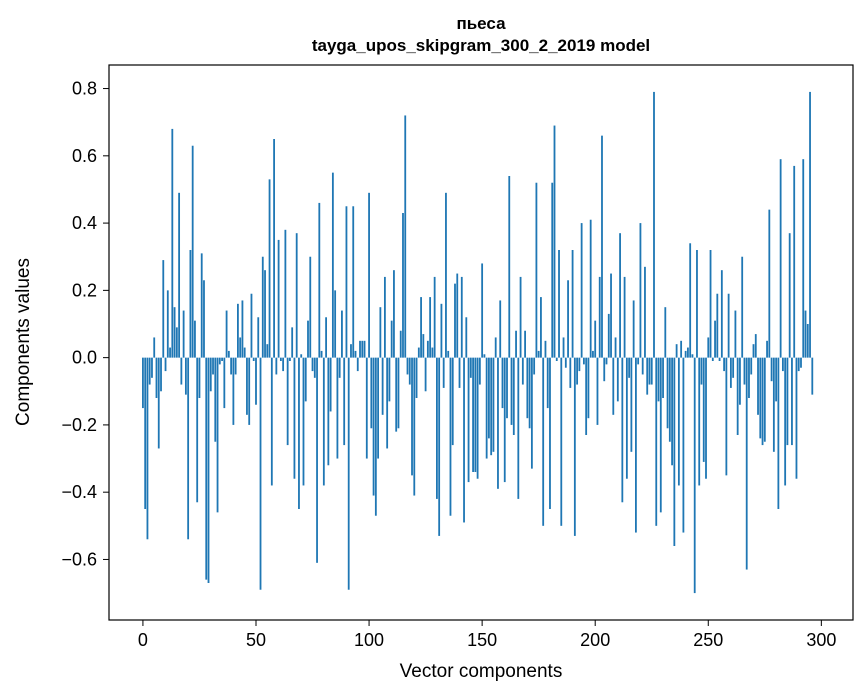 Image resolution: width=867 pixels, height=696 pixels. Describe the element at coordinates (79, 425) in the screenshot. I see `y-tick-label: −0.2` at that location.